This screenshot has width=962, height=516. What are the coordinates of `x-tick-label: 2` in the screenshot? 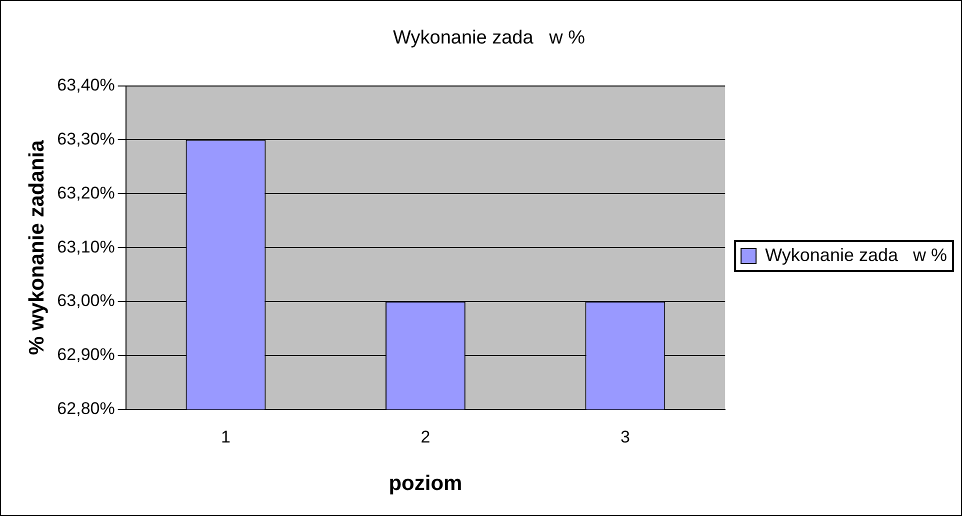 It's located at (425, 436).